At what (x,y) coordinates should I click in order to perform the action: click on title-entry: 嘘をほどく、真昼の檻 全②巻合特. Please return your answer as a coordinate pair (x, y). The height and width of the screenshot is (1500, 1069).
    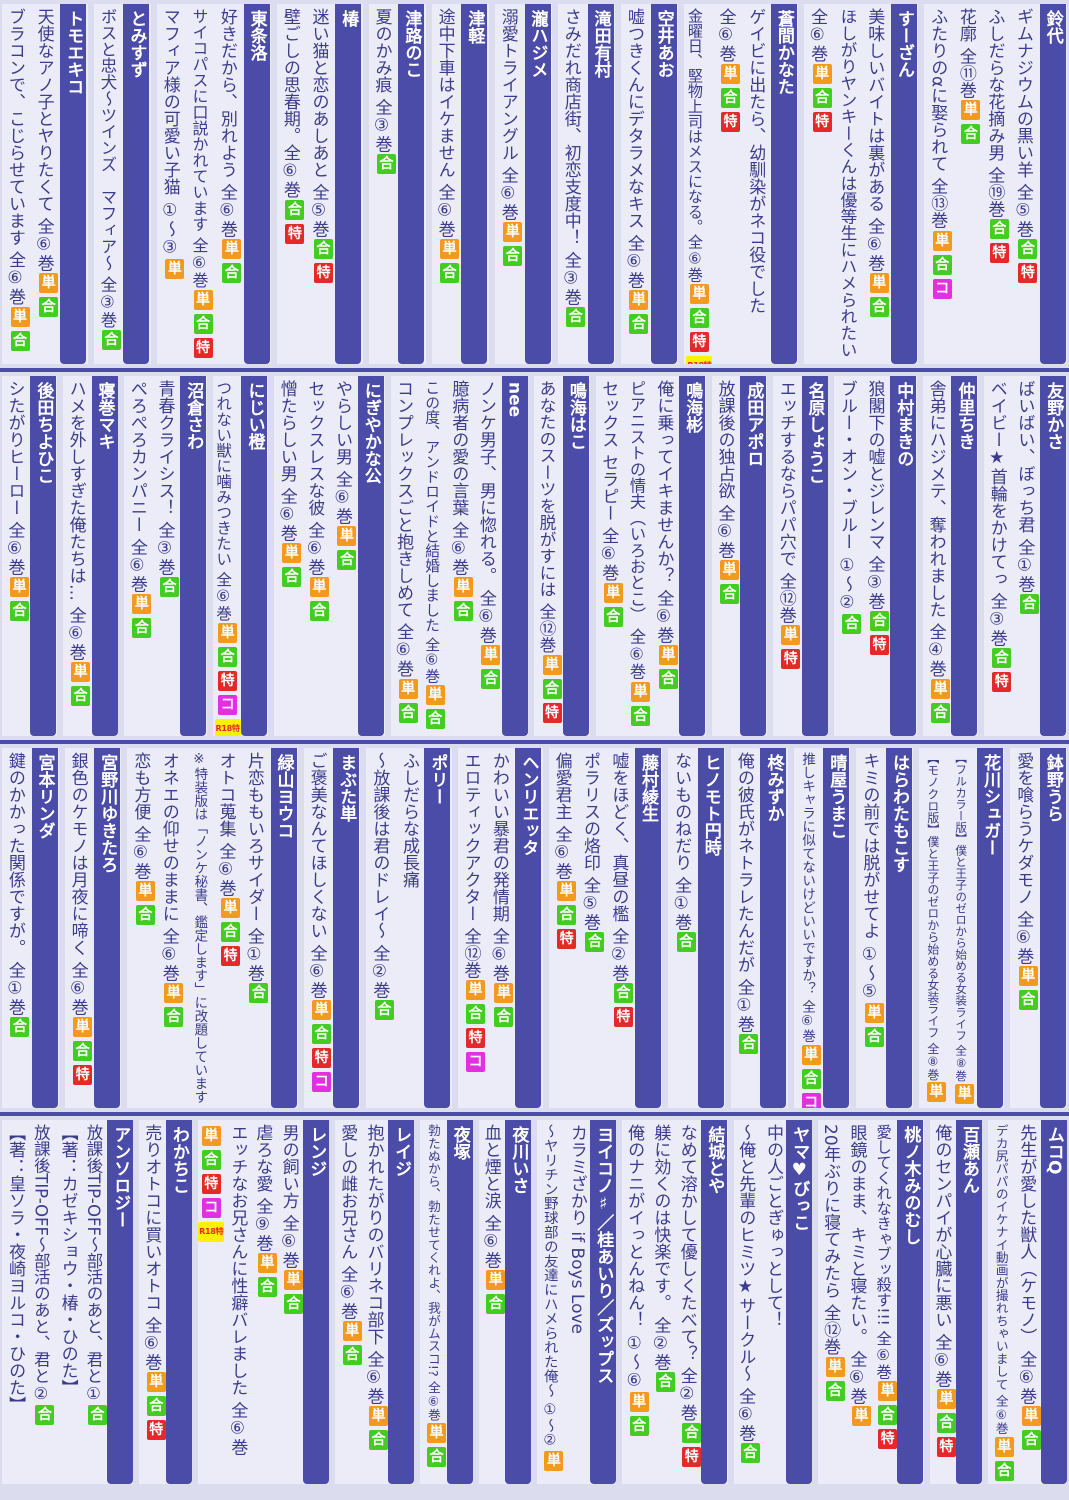
    Looking at the image, I should click on (619, 928).